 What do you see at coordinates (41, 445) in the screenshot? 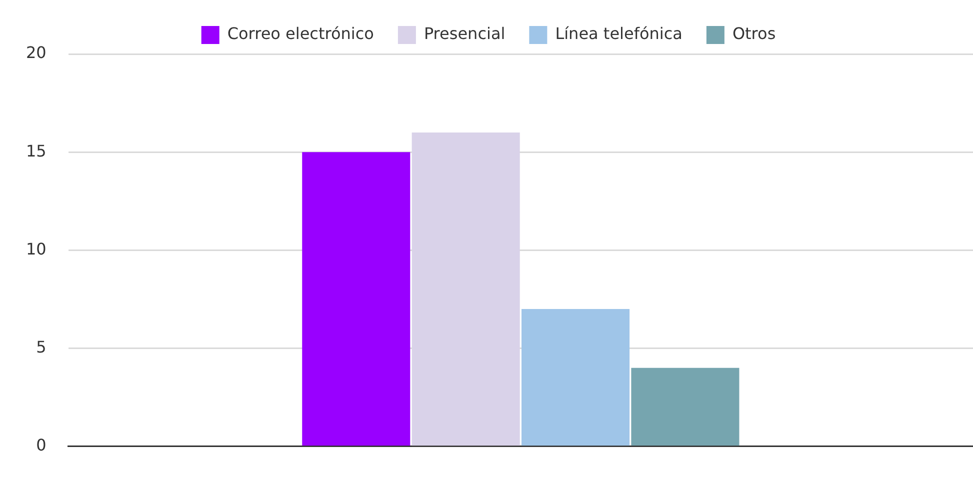
I see `y-tick-label: 0` at bounding box center [41, 445].